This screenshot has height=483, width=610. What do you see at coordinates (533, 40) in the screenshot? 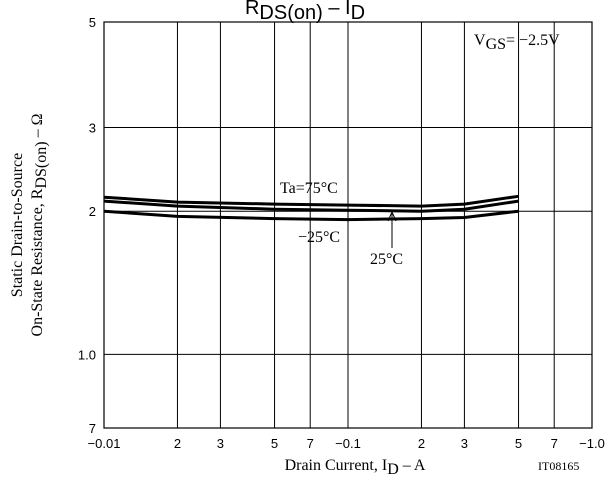
I see `text-part: = −2.5V` at bounding box center [533, 40].